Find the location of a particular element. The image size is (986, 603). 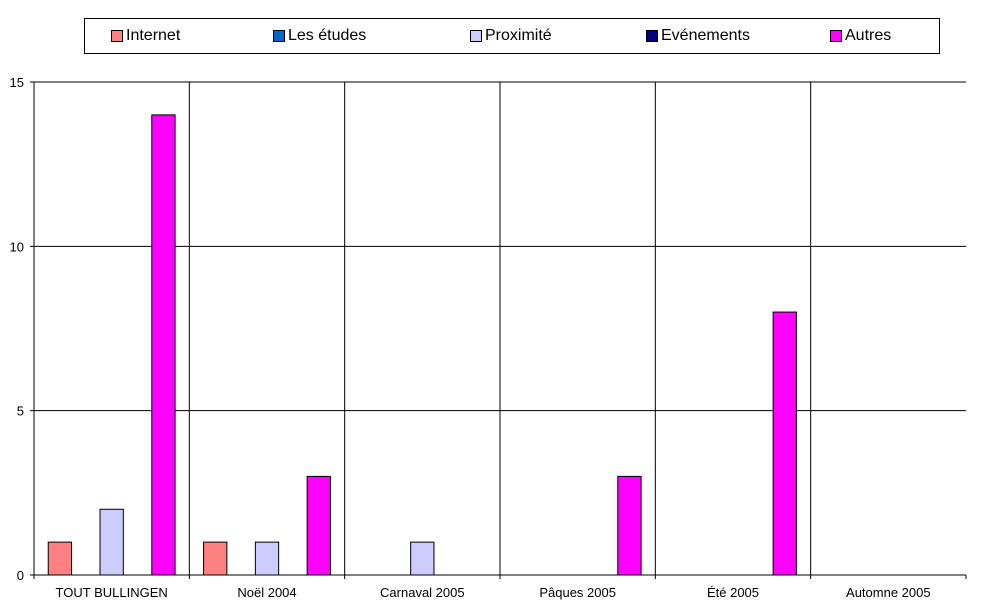

y-tick-label: 5 is located at coordinates (20, 411).